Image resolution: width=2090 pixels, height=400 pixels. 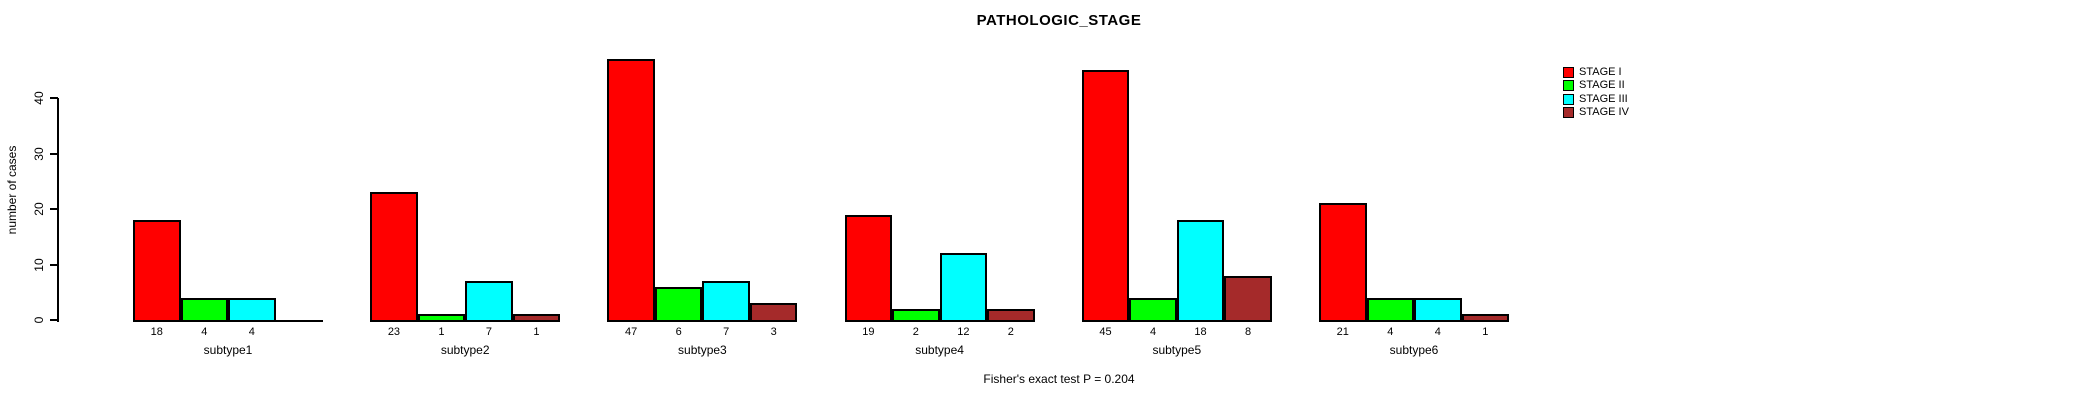 What do you see at coordinates (773, 332) in the screenshot?
I see `bar-value-label: 3` at bounding box center [773, 332].